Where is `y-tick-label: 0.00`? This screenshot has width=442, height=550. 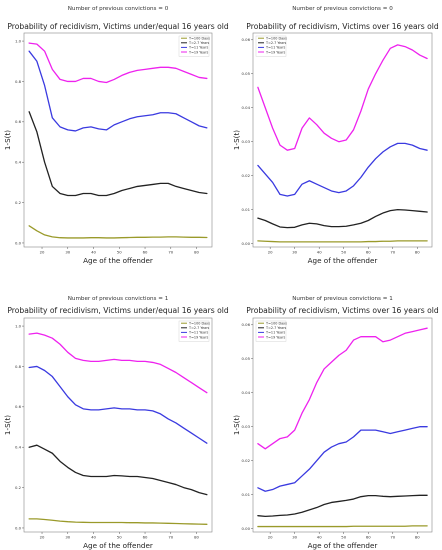 y-tick-label: 0.00 is located at coordinates (246, 243).